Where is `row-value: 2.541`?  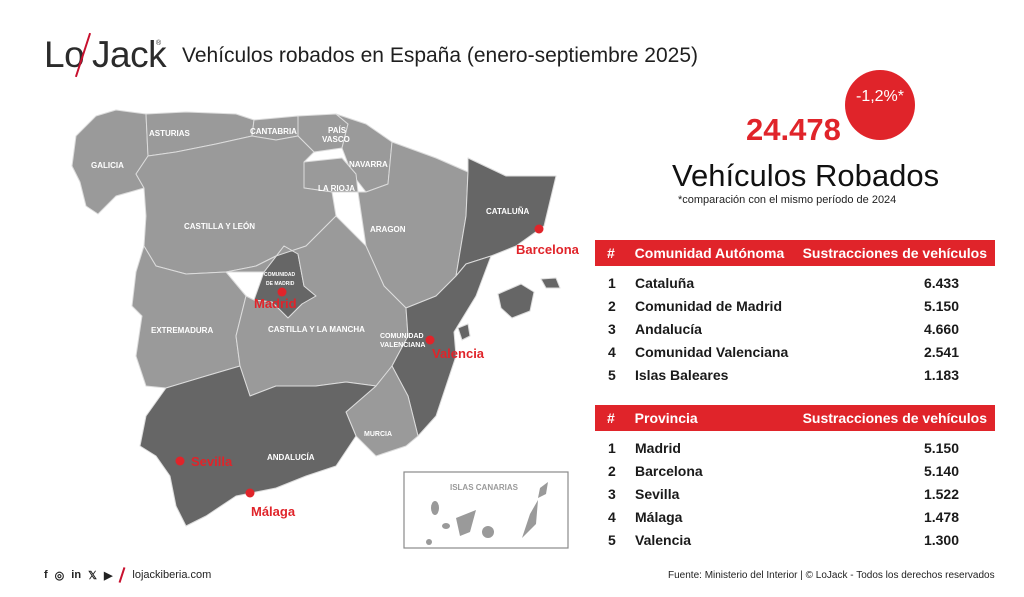
row-value: 2.541 is located at coordinates (941, 351).